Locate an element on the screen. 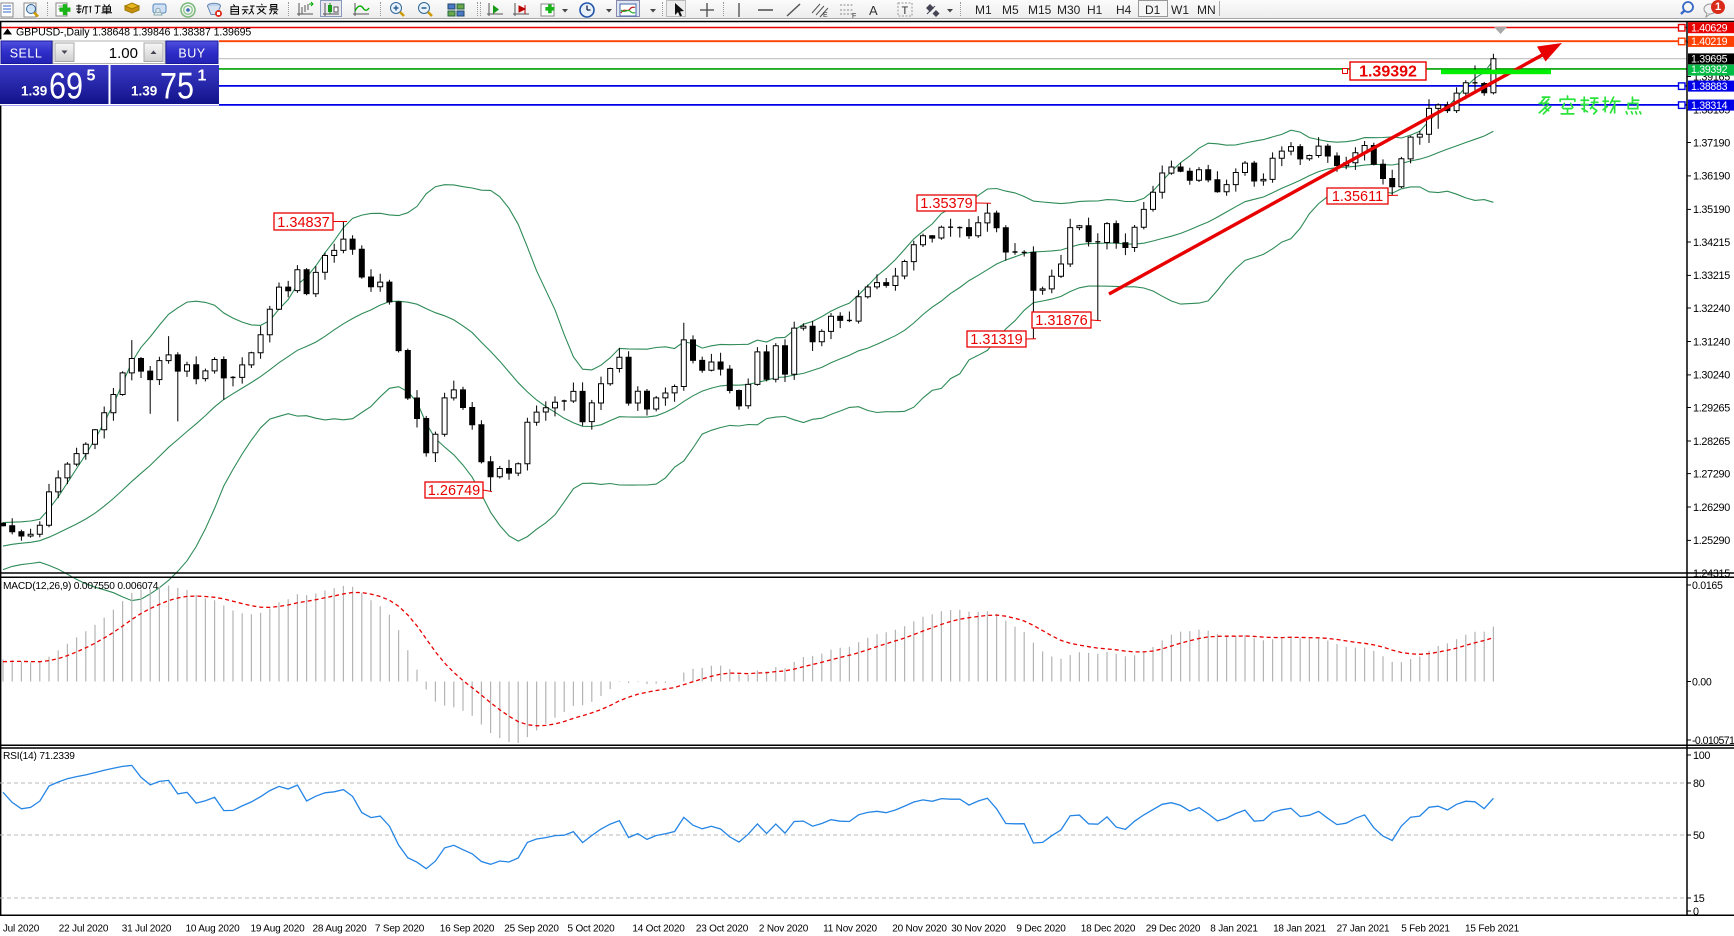 This screenshot has width=1734, height=936. svg-text: 14 Oct 2020 is located at coordinates (658, 929).